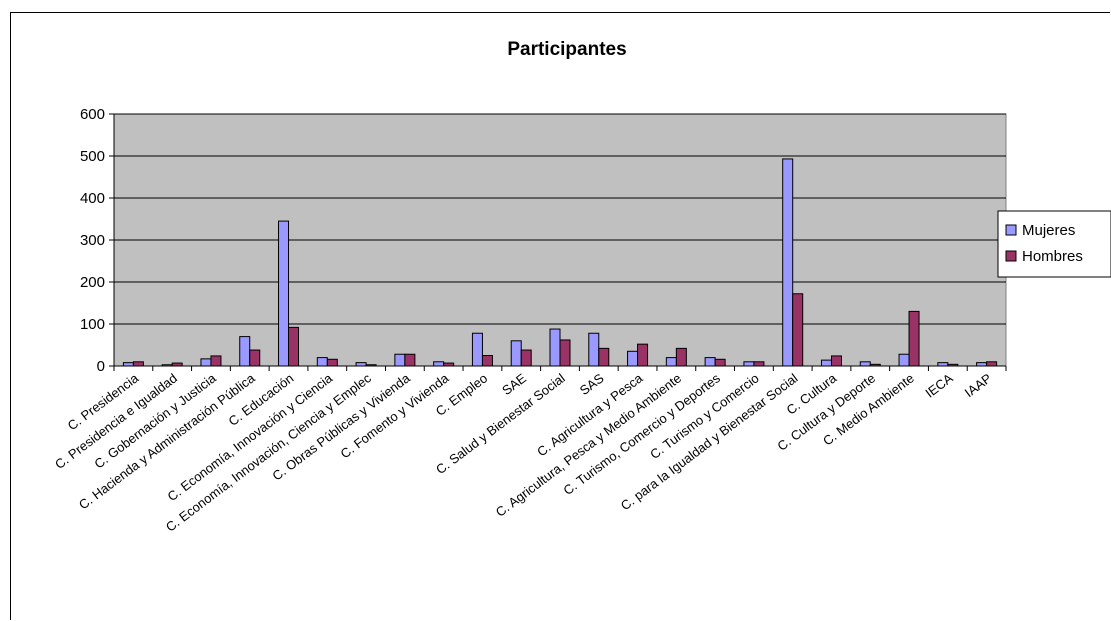 Image resolution: width=1111 pixels, height=621 pixels. I want to click on x-category-label: IAAP, so click(978, 385).